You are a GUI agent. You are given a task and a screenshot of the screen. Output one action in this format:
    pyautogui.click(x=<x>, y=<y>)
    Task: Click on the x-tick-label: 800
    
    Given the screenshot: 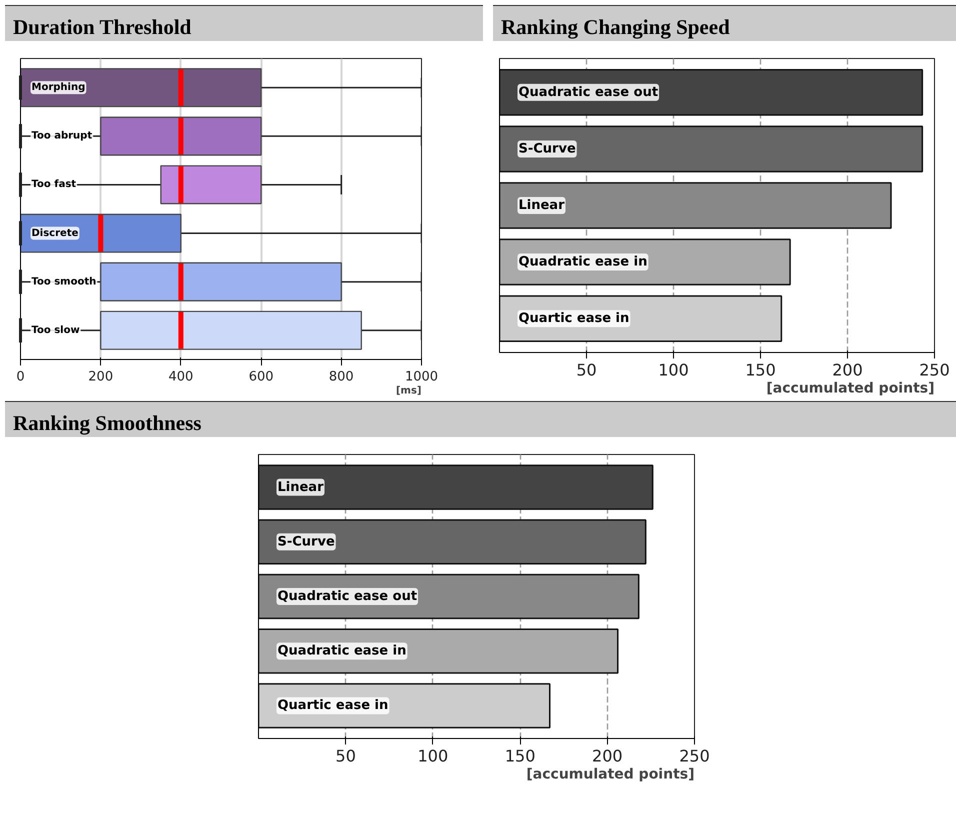 What is the action you would take?
    pyautogui.click(x=341, y=377)
    